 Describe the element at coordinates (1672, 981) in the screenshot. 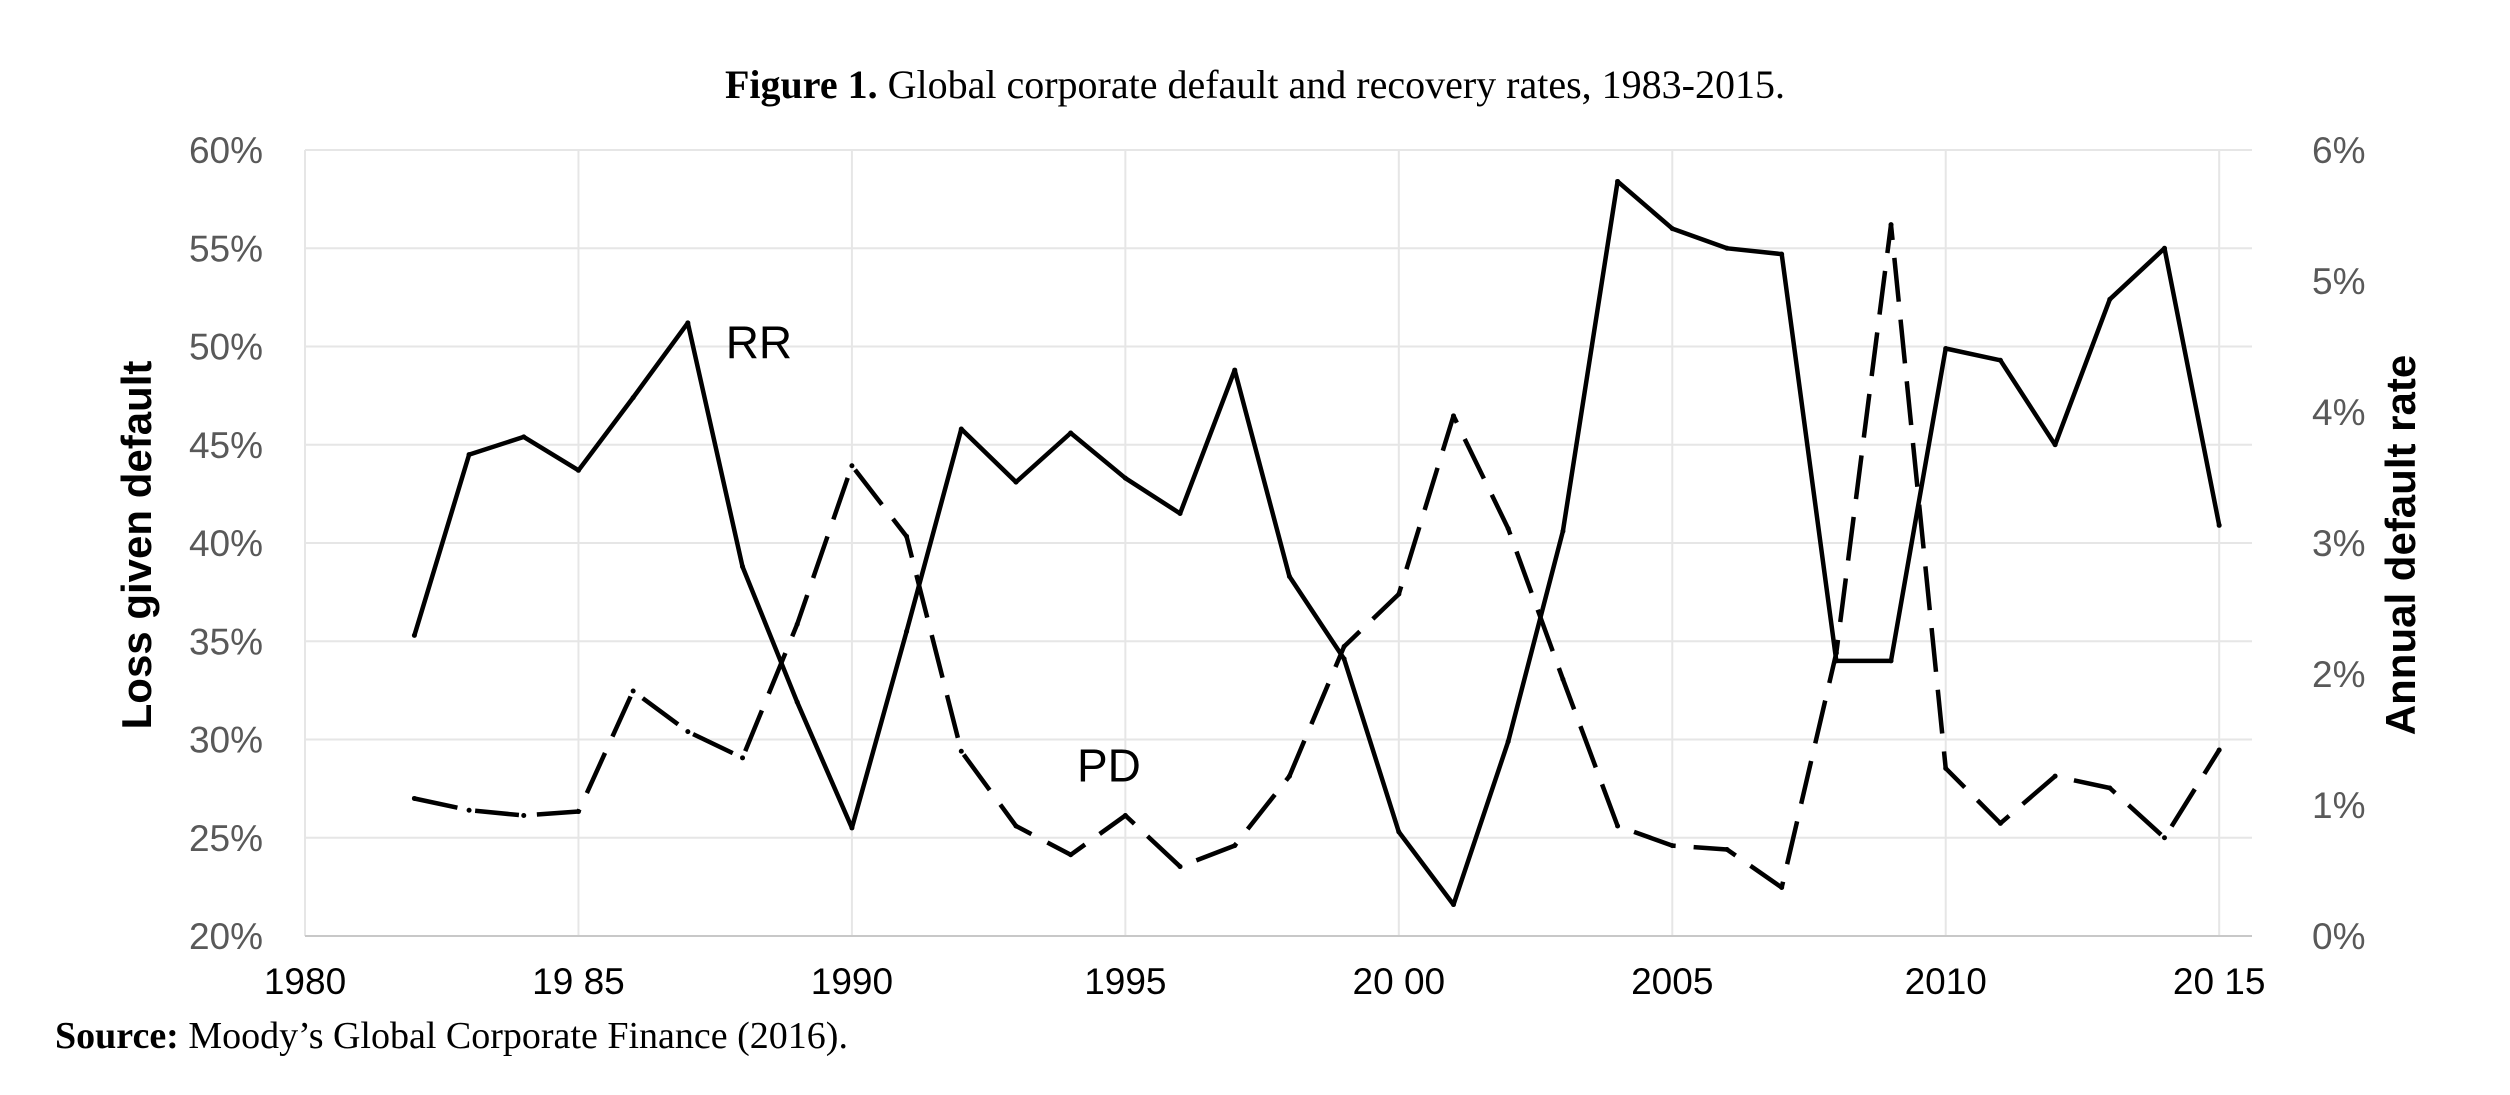

I see `x-tick-label: 2005` at that location.